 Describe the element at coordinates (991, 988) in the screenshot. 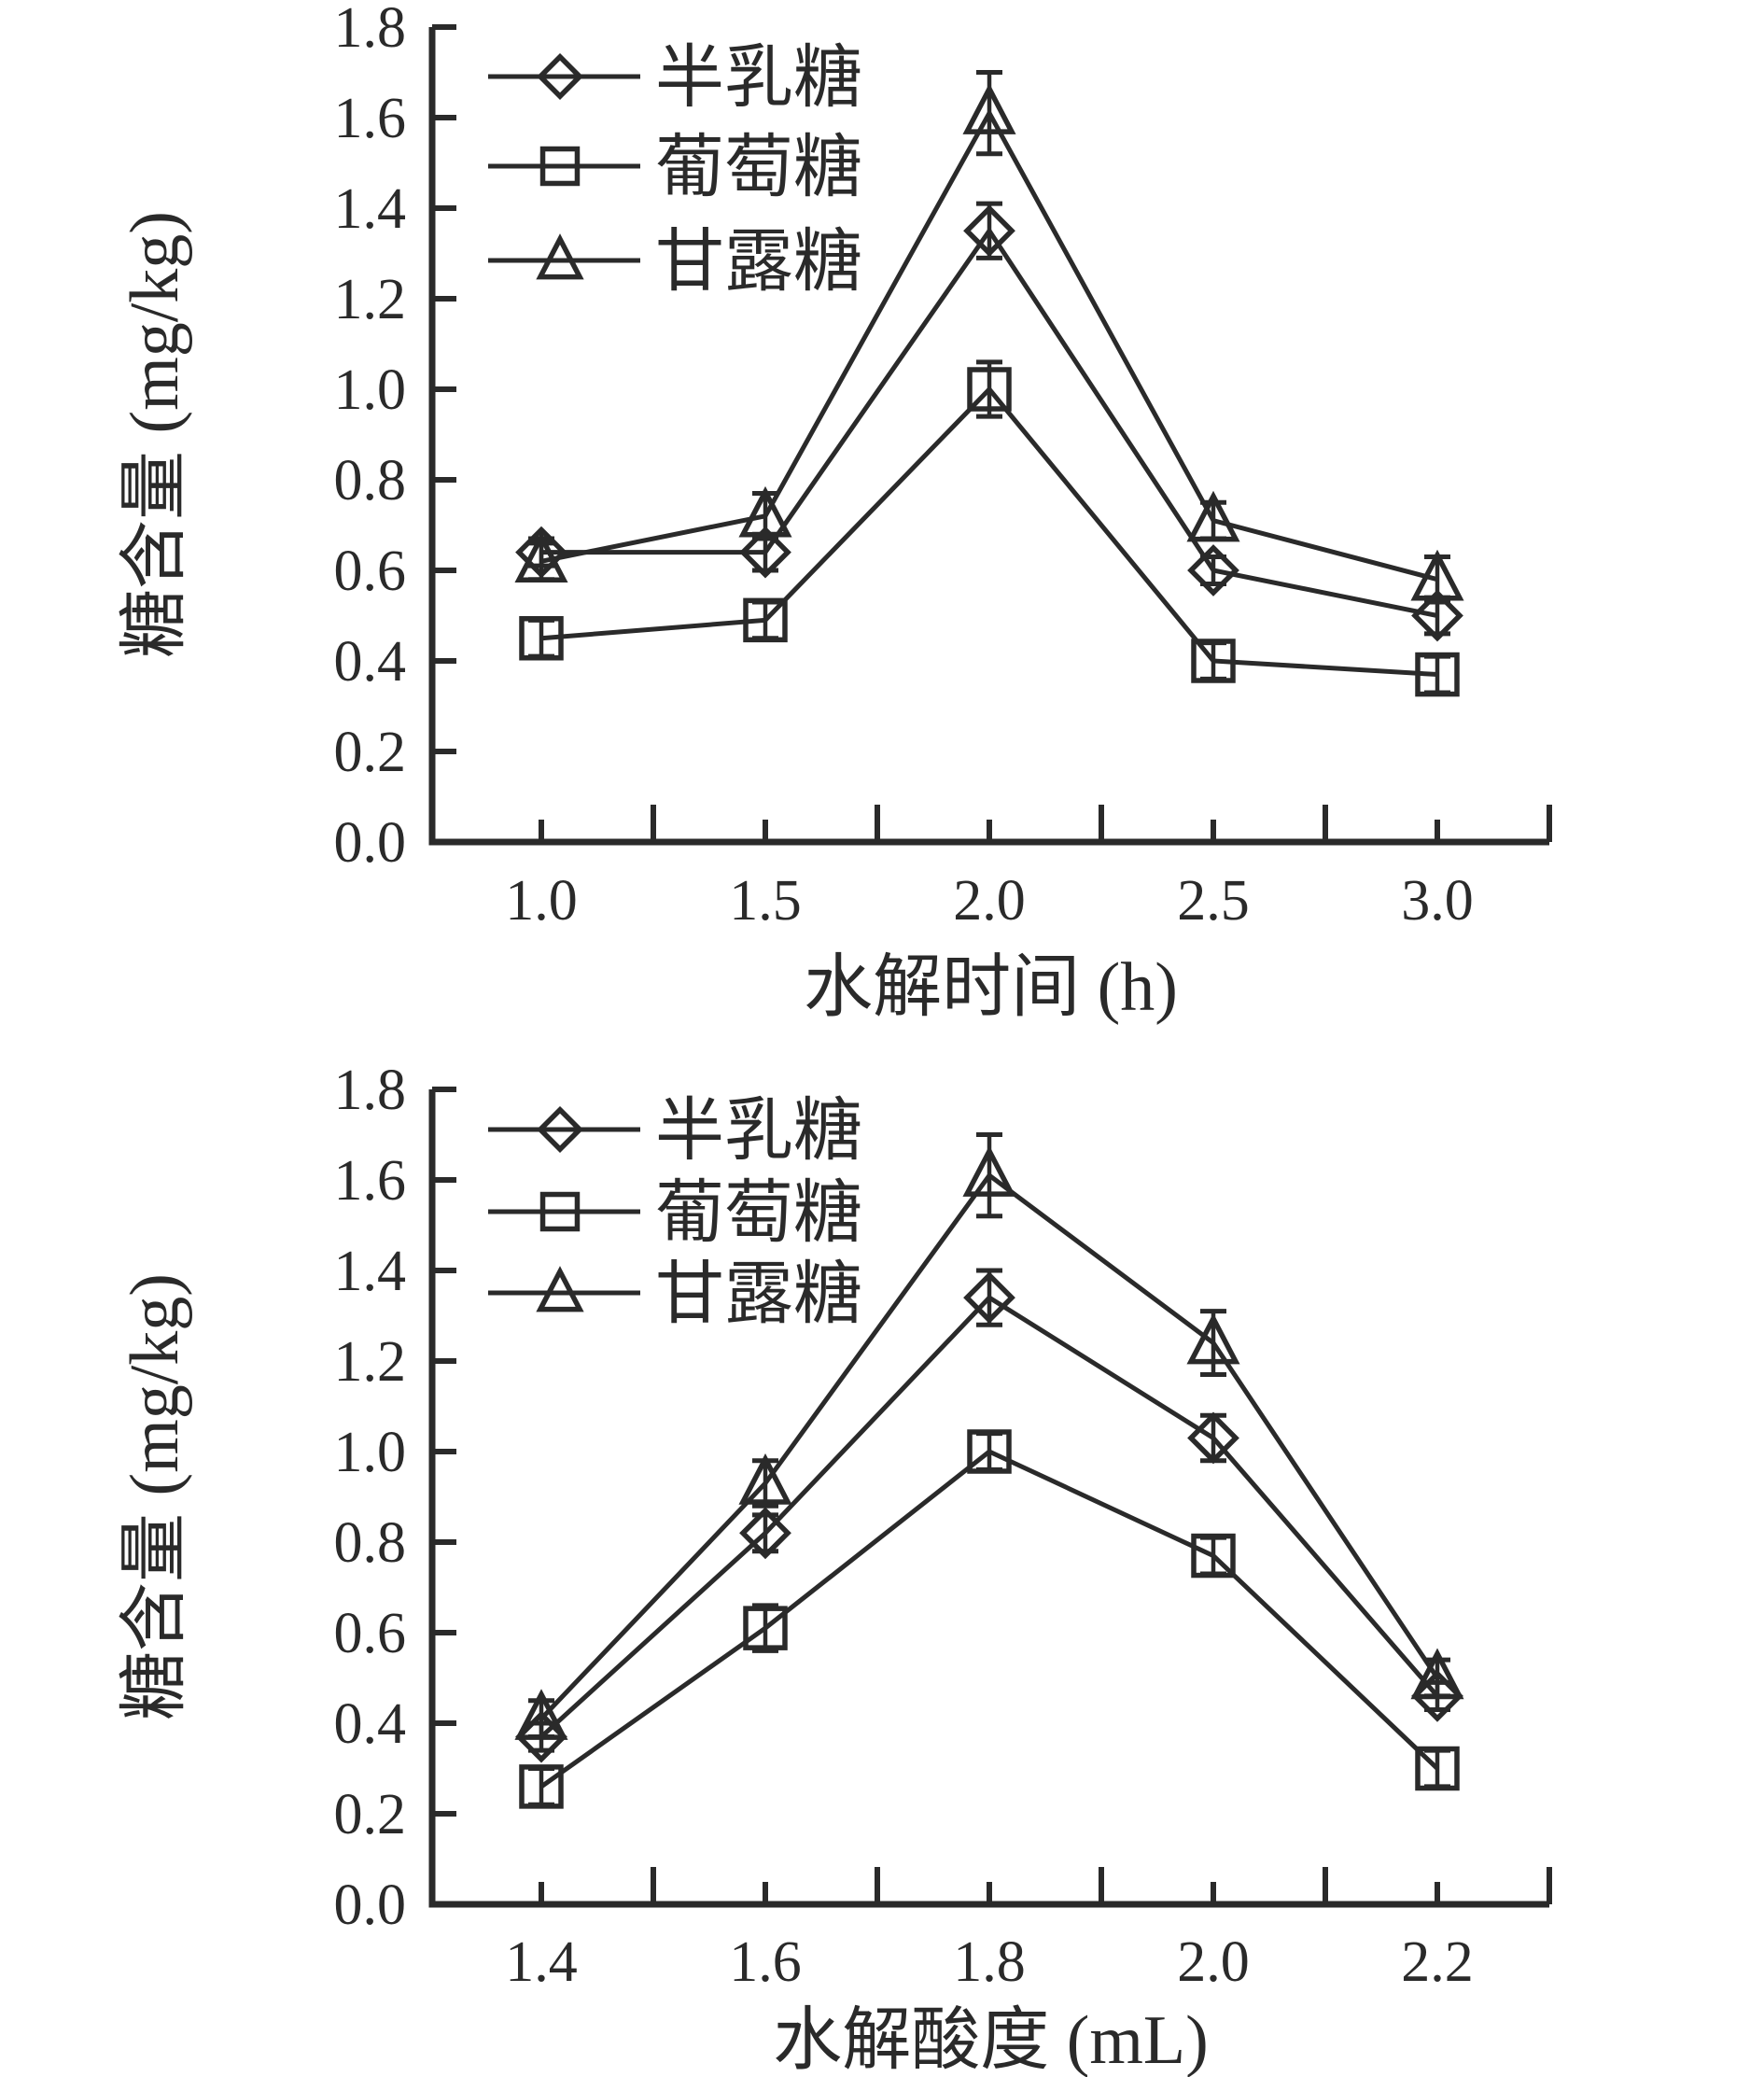

I see `x-axis-title: 水解时间 (h)` at that location.